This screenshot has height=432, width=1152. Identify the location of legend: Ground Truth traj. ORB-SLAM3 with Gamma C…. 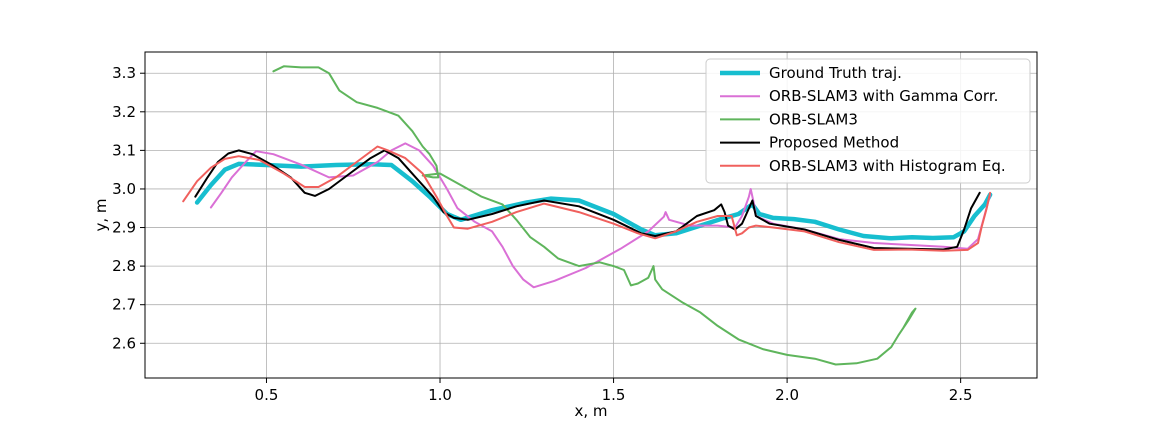
(868, 121).